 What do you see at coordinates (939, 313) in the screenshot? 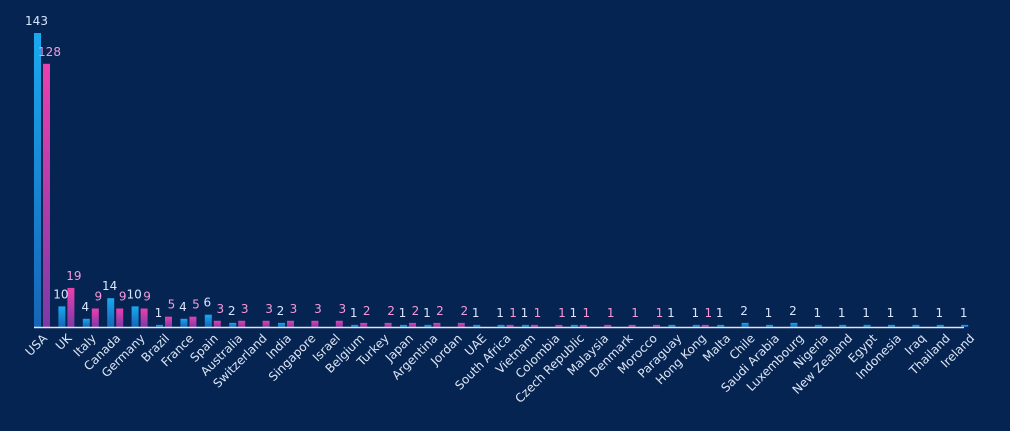
I see `data-label-series1-thailand: 1` at bounding box center [939, 313].